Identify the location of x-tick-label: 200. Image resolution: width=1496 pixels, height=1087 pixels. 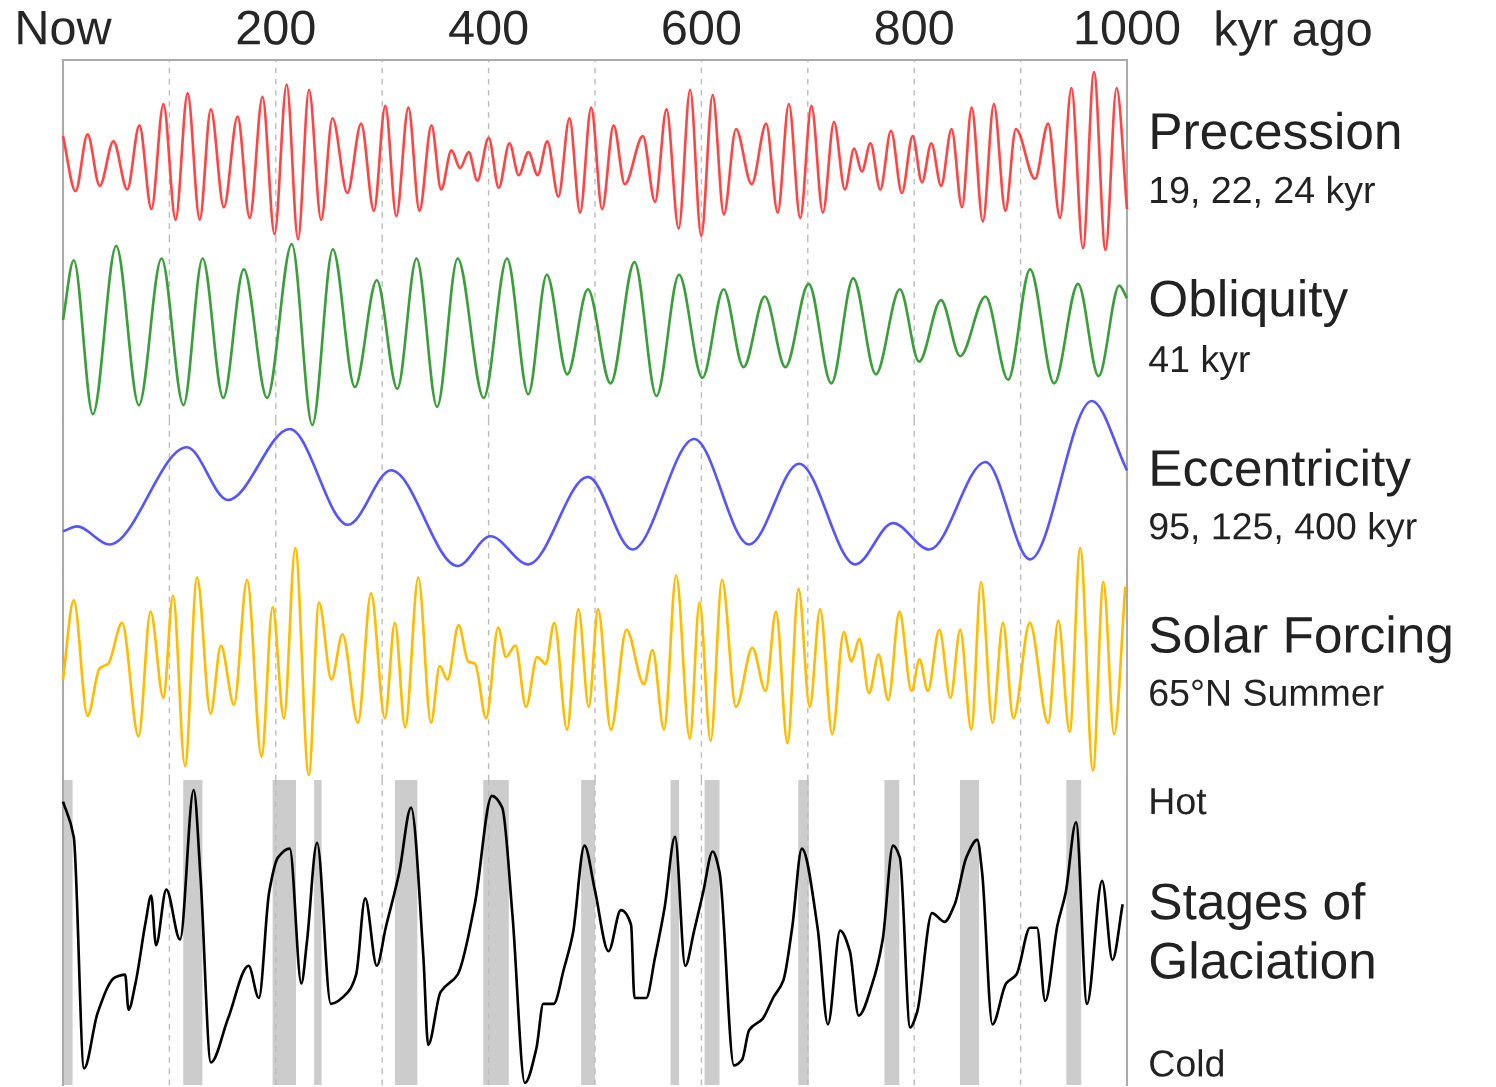
(276, 27).